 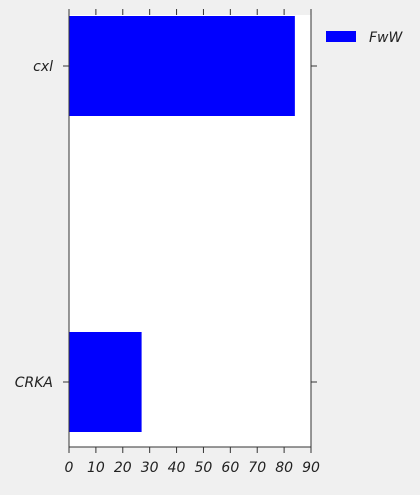 I want to click on x-tick-label: 0, so click(x=69, y=468).